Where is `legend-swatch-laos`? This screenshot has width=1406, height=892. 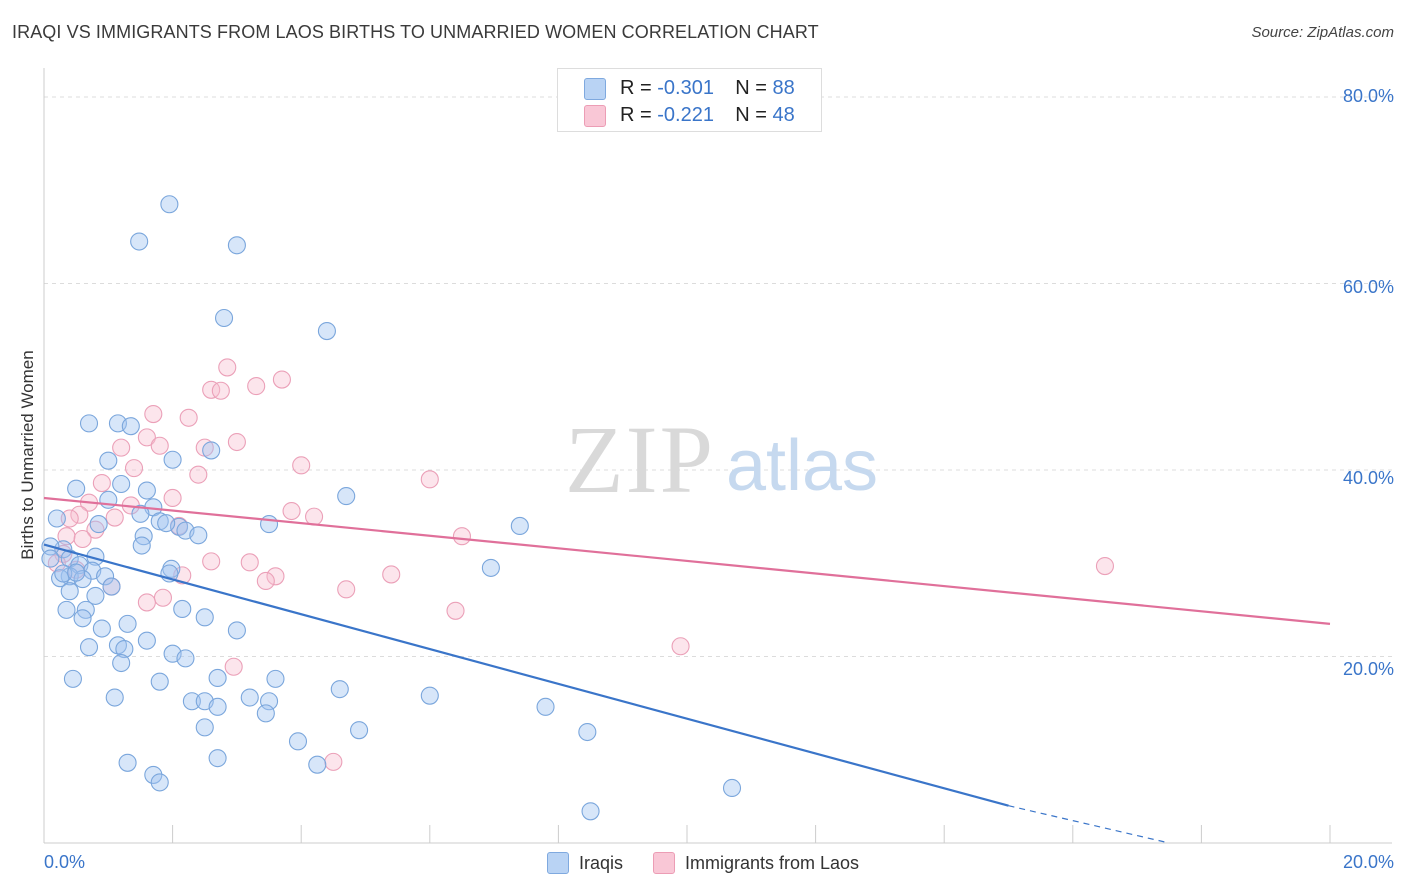
legend-swatch-laos is located at coordinates (595, 115).